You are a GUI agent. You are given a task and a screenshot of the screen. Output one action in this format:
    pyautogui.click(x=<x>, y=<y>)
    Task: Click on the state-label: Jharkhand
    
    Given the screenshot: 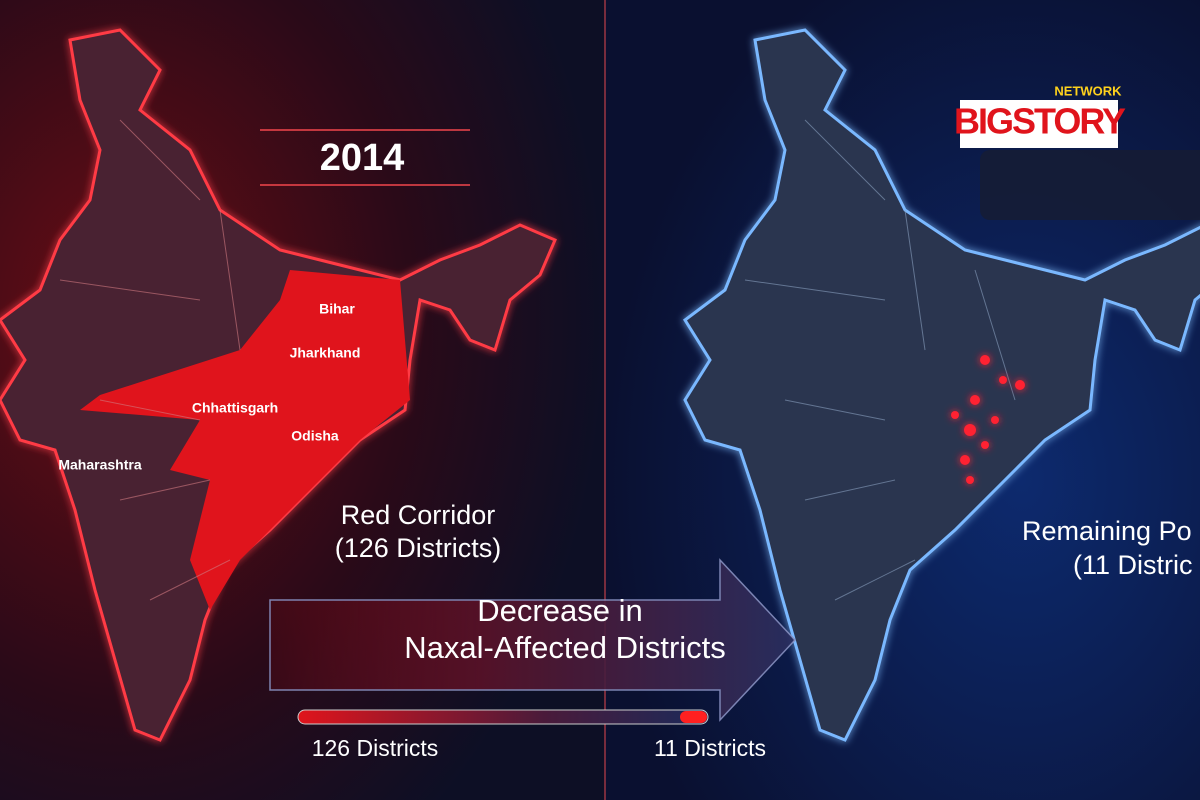 What is the action you would take?
    pyautogui.click(x=325, y=353)
    